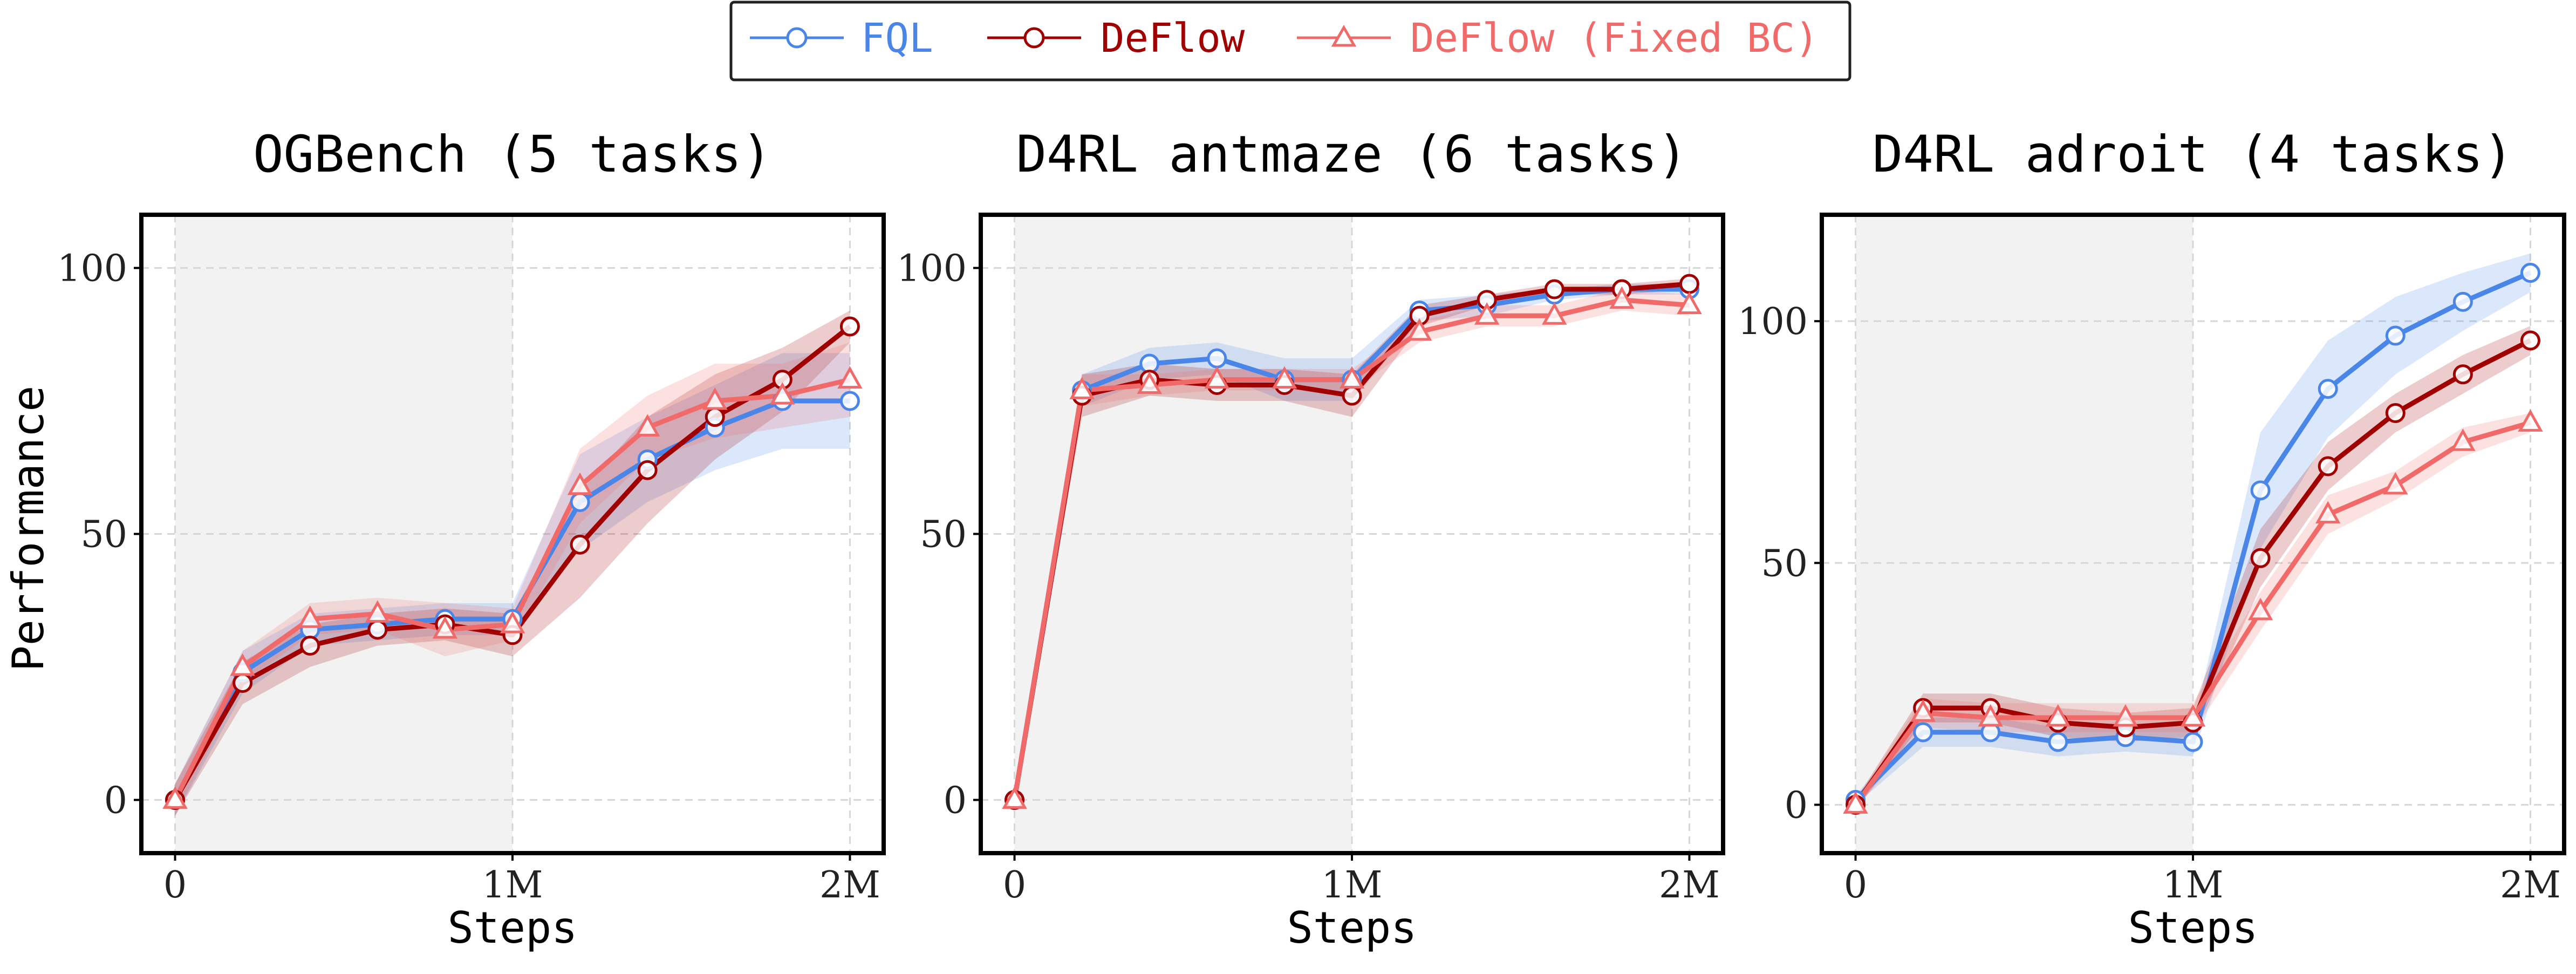  I want to click on legend-deflow-marker, so click(1034, 38).